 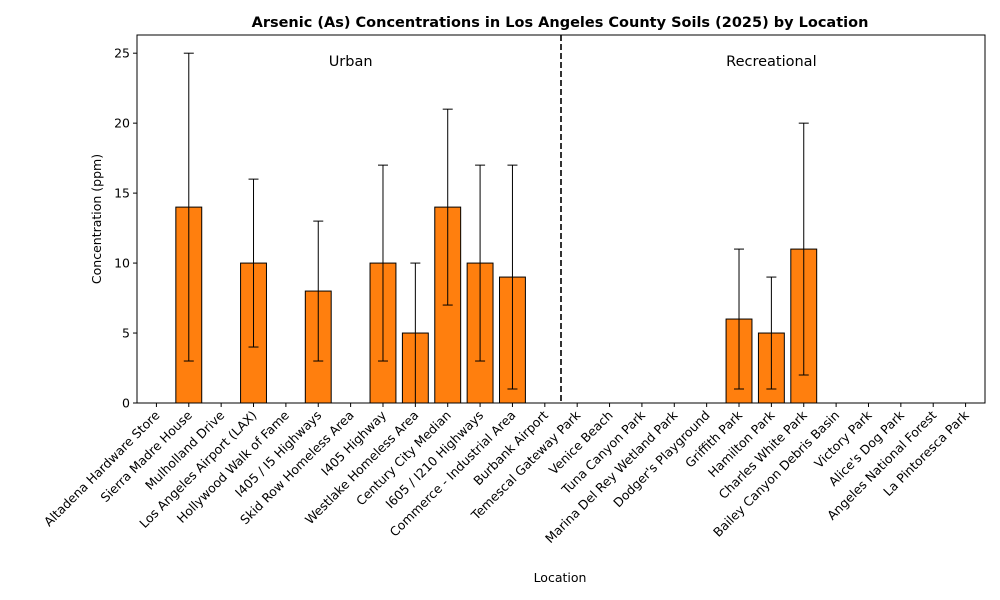 What do you see at coordinates (122, 123) in the screenshot?
I see `y-tick-label: 20` at bounding box center [122, 123].